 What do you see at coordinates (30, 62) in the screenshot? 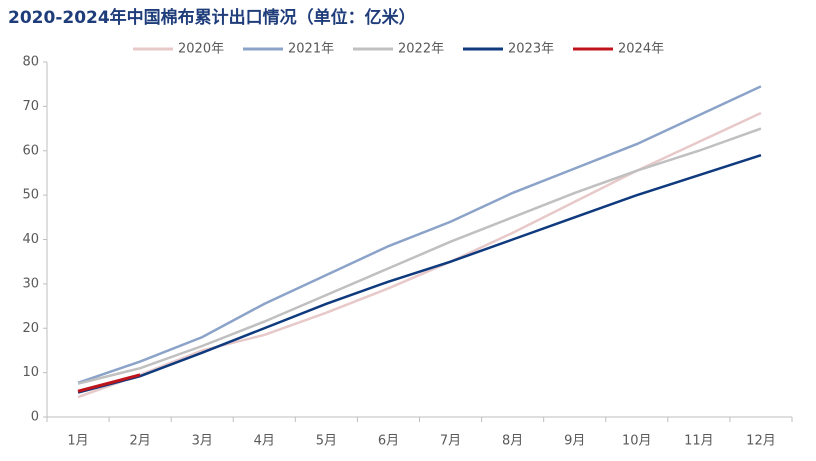
I see `y-tick-label: 80` at bounding box center [30, 62].